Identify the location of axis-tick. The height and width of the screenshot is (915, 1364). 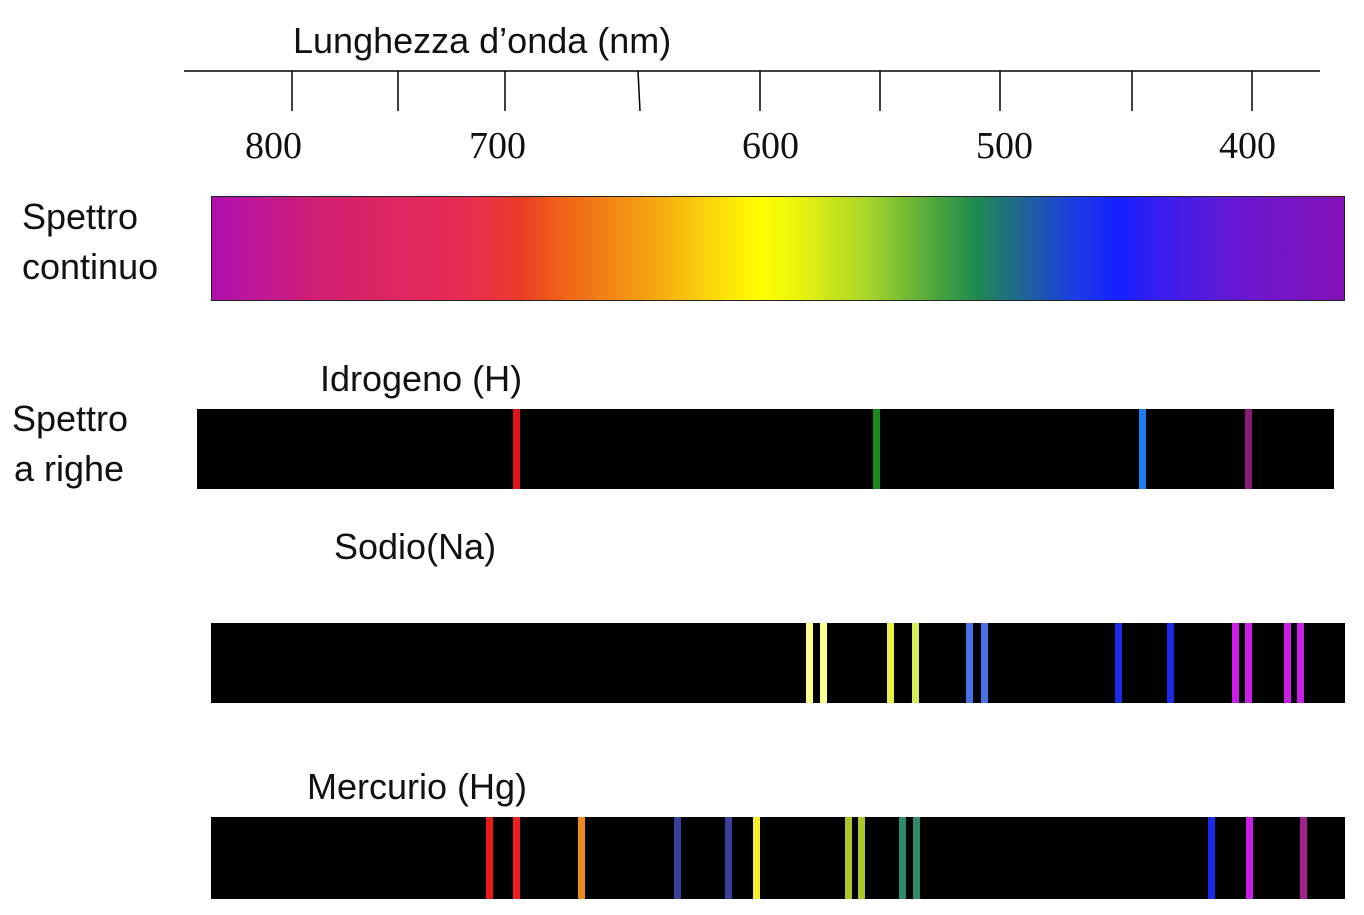
(639, 91).